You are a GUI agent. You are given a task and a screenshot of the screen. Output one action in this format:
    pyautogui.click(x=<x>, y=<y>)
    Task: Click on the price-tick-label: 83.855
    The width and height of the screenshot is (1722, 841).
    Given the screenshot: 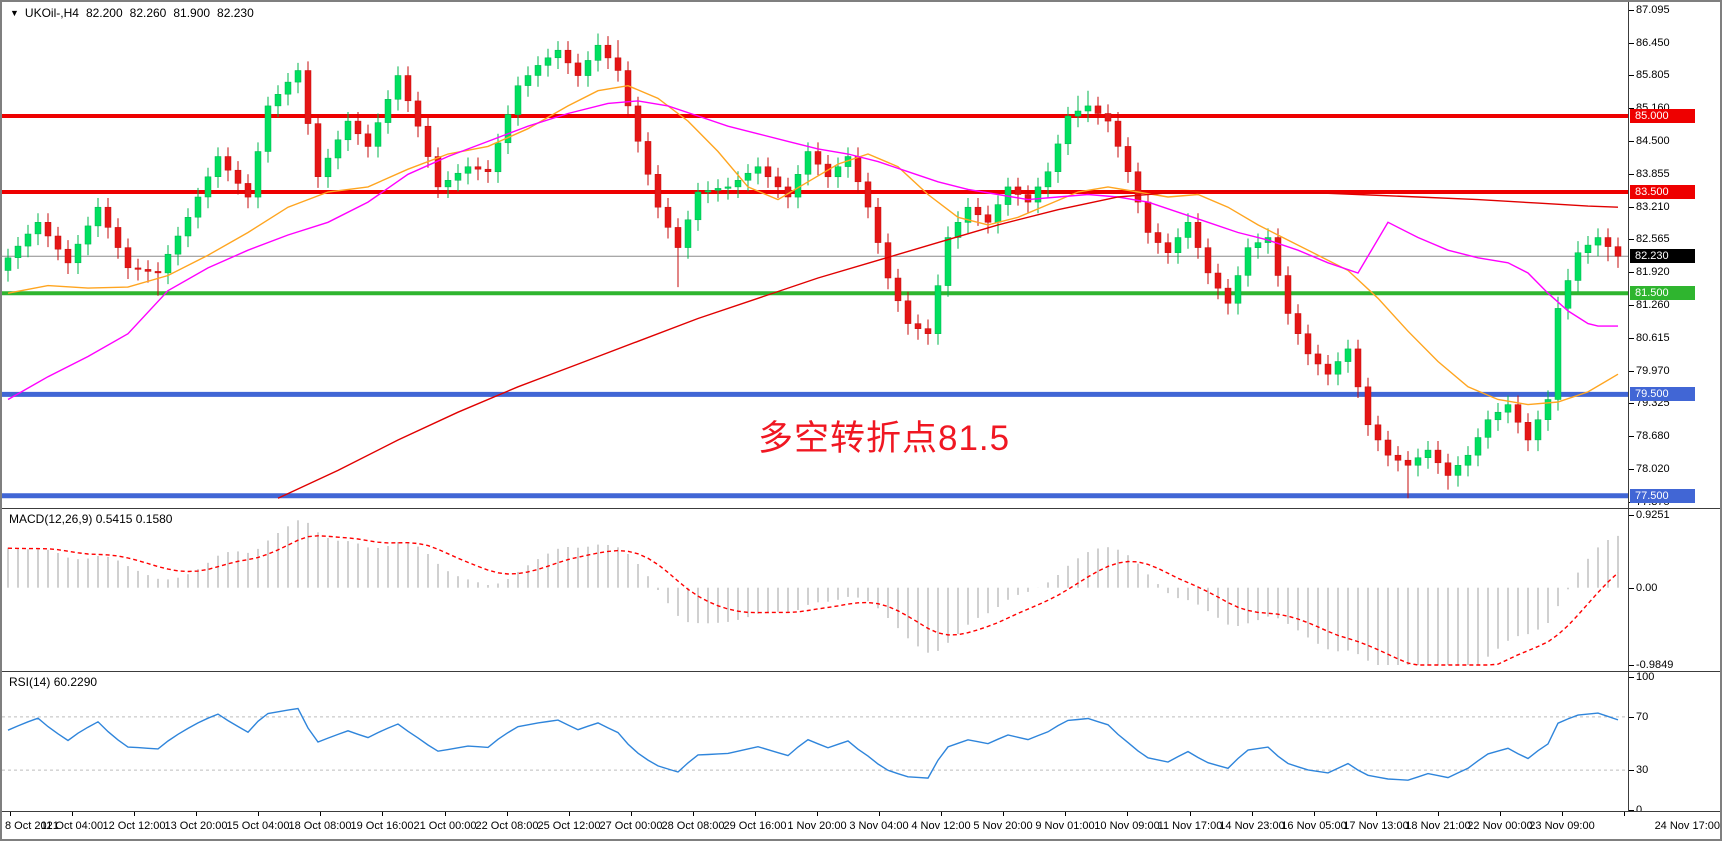 What is the action you would take?
    pyautogui.click(x=1653, y=174)
    